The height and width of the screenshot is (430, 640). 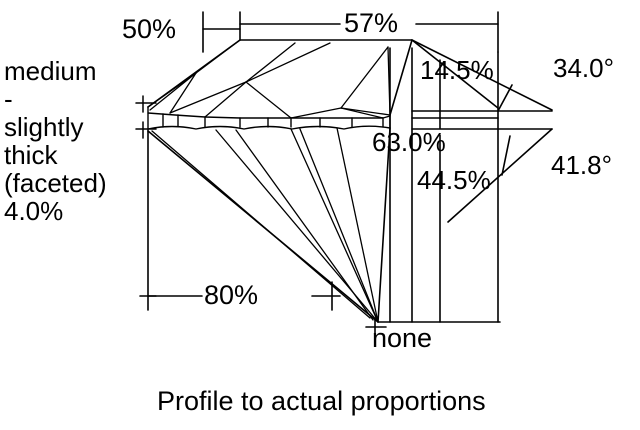 What do you see at coordinates (146, 117) in the screenshot?
I see `girdle-tick-marks` at bounding box center [146, 117].